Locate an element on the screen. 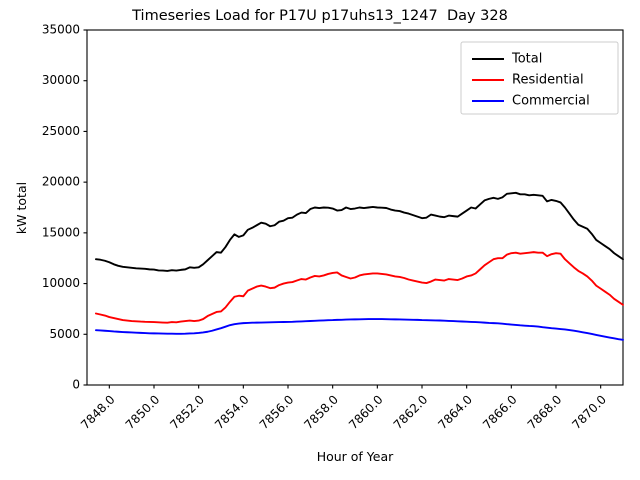 This screenshot has width=640, height=480. y-tick-label: 15000 is located at coordinates (61, 232).